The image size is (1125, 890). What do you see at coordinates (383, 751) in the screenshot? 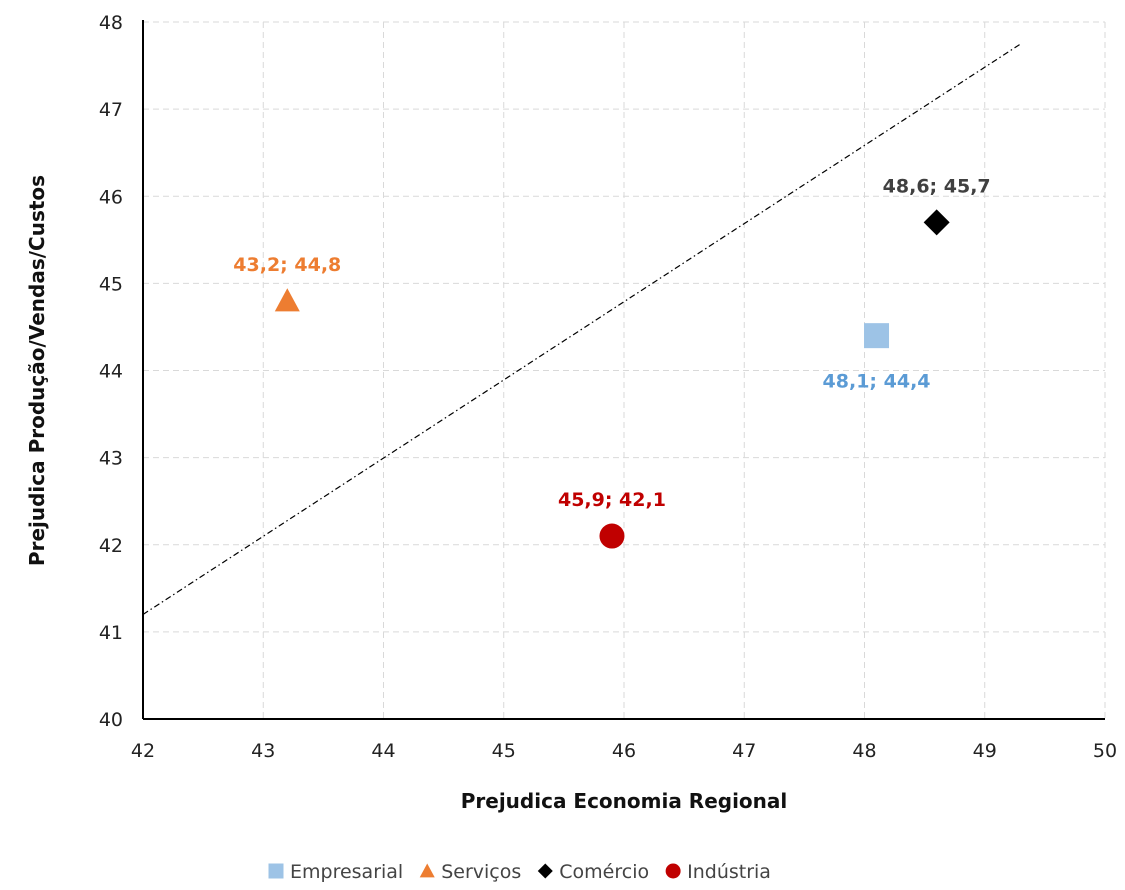
I see `x-tick-label: 44` at bounding box center [383, 751].